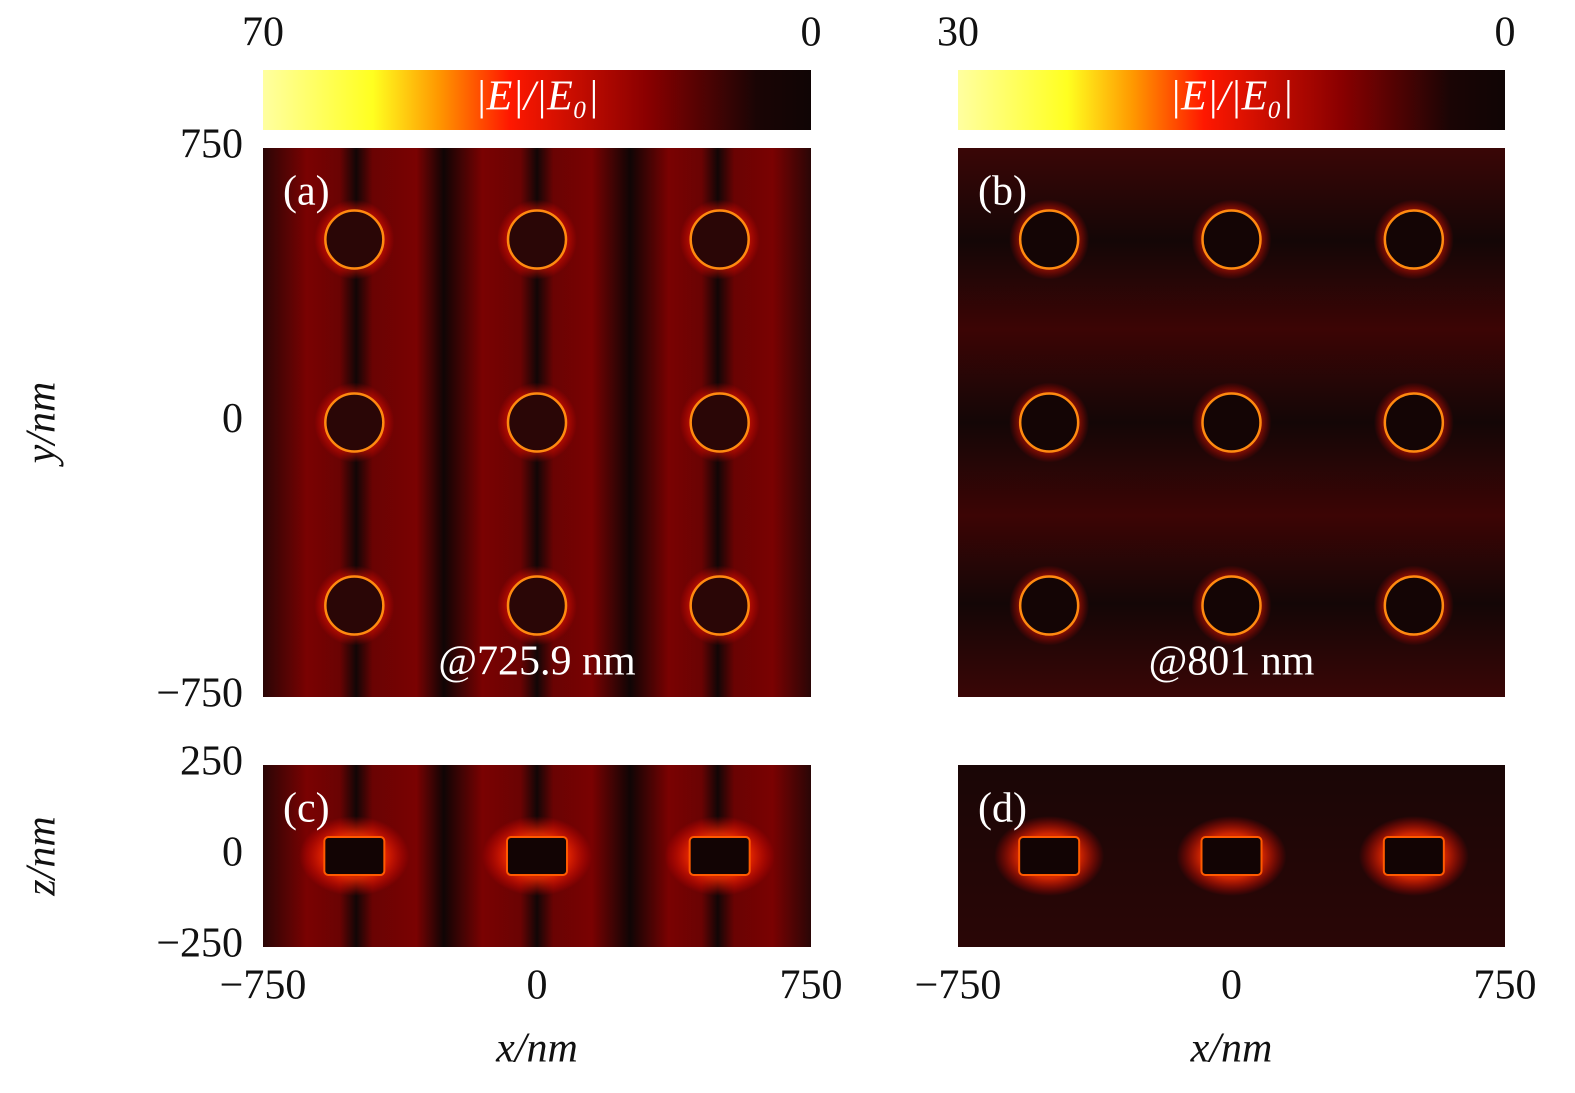 The image size is (1575, 1093). I want to click on y-tick-label: −750, so click(199, 694).